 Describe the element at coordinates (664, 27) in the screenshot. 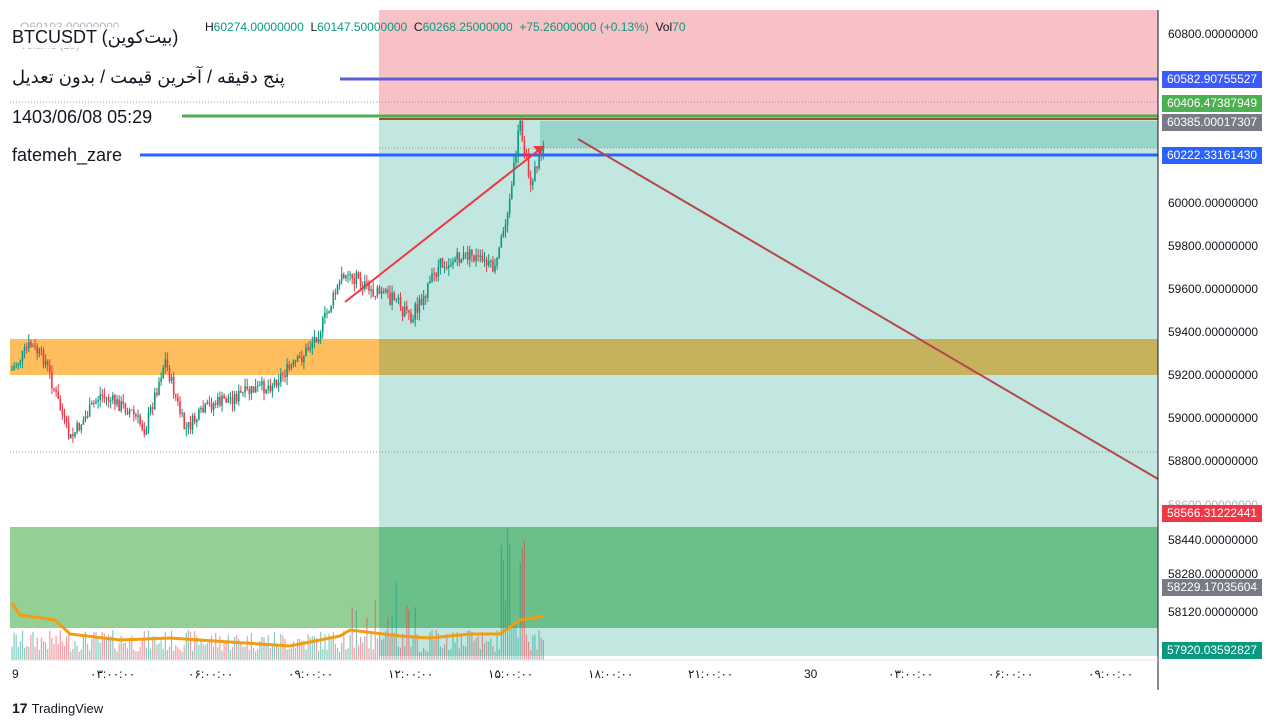

I see `vol-prefix: Vol` at that location.